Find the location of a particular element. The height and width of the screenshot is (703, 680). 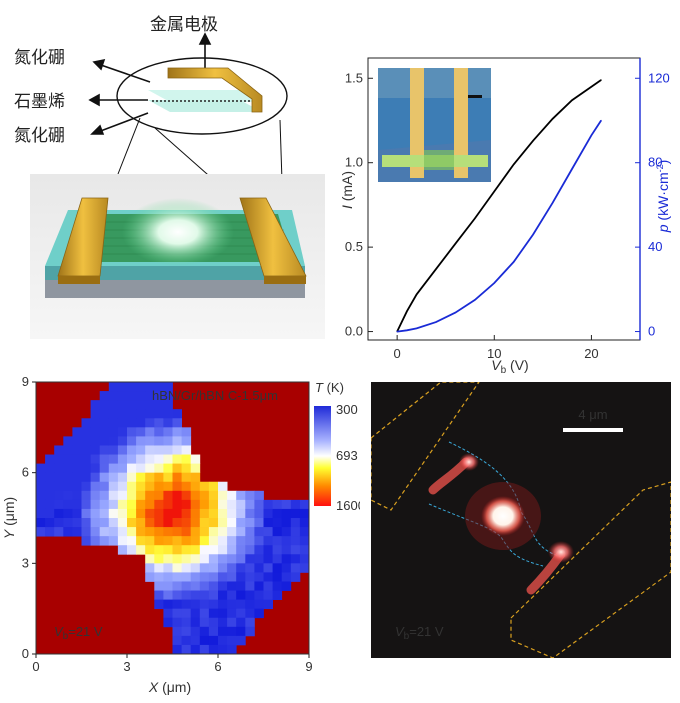

inset-optical-micrograph is located at coordinates (434, 125).